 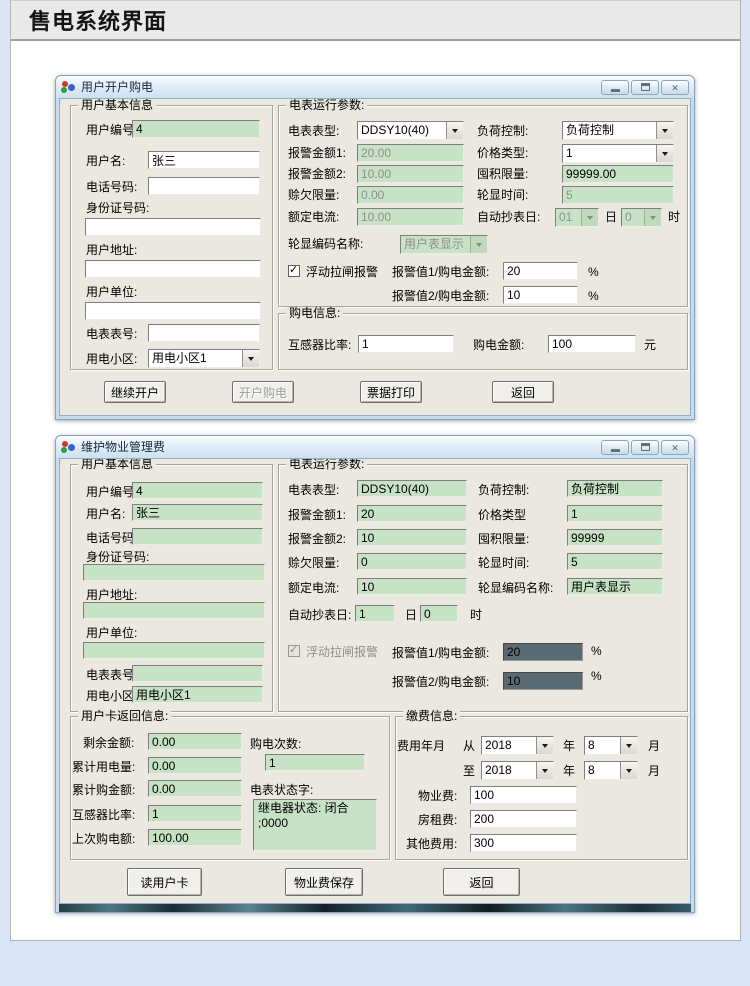 I want to click on from-month-value: 8, so click(x=591, y=745).